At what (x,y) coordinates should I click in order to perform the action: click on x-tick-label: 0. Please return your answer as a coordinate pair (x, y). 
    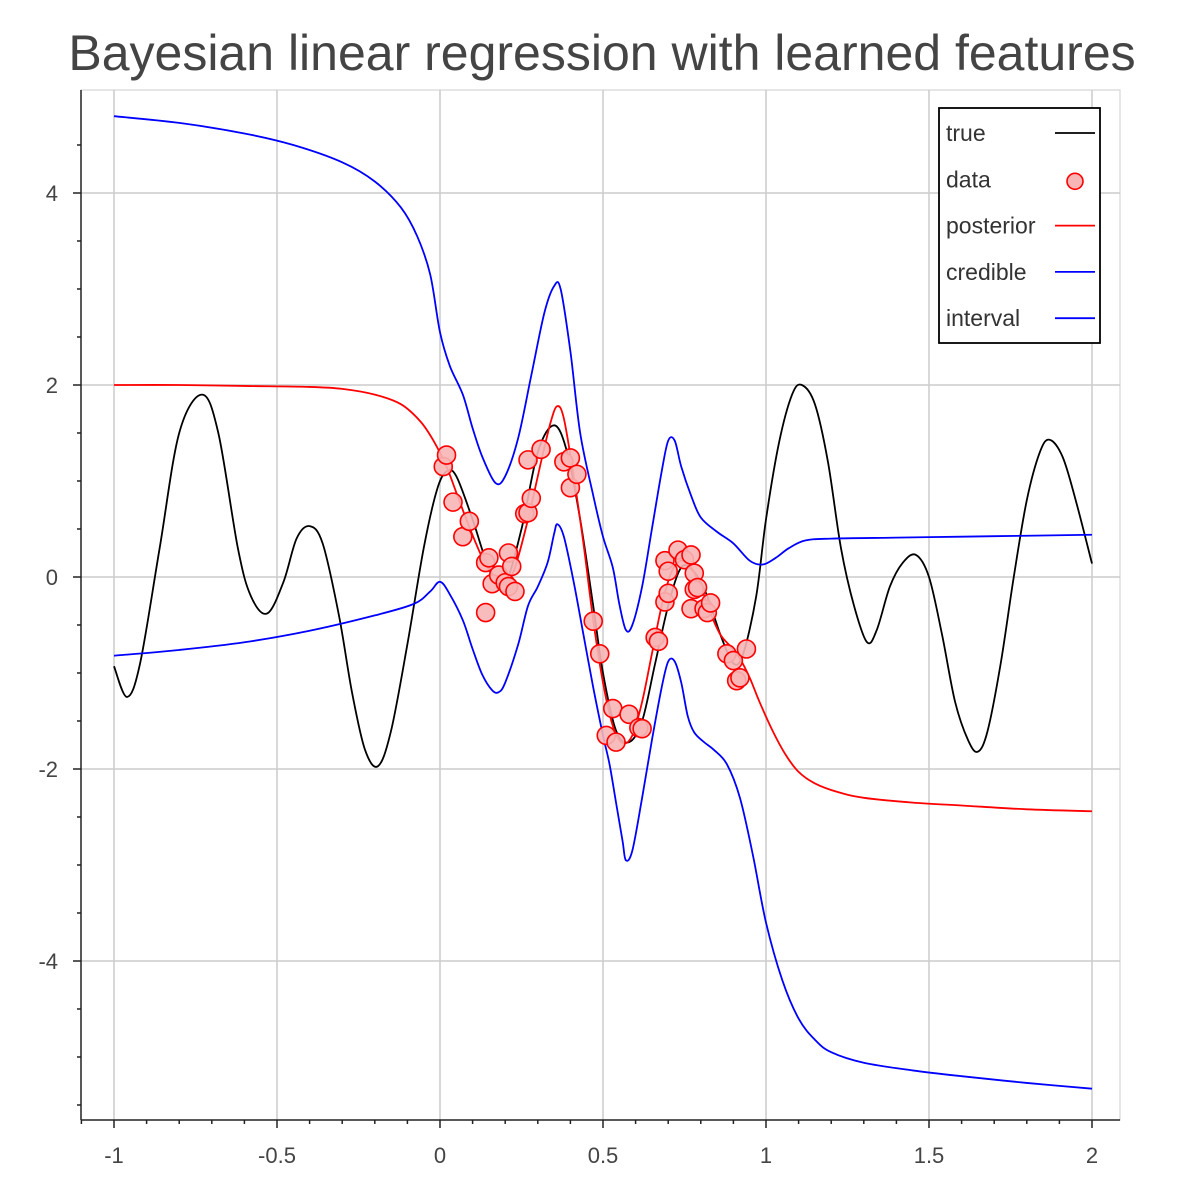
    Looking at the image, I should click on (440, 1155).